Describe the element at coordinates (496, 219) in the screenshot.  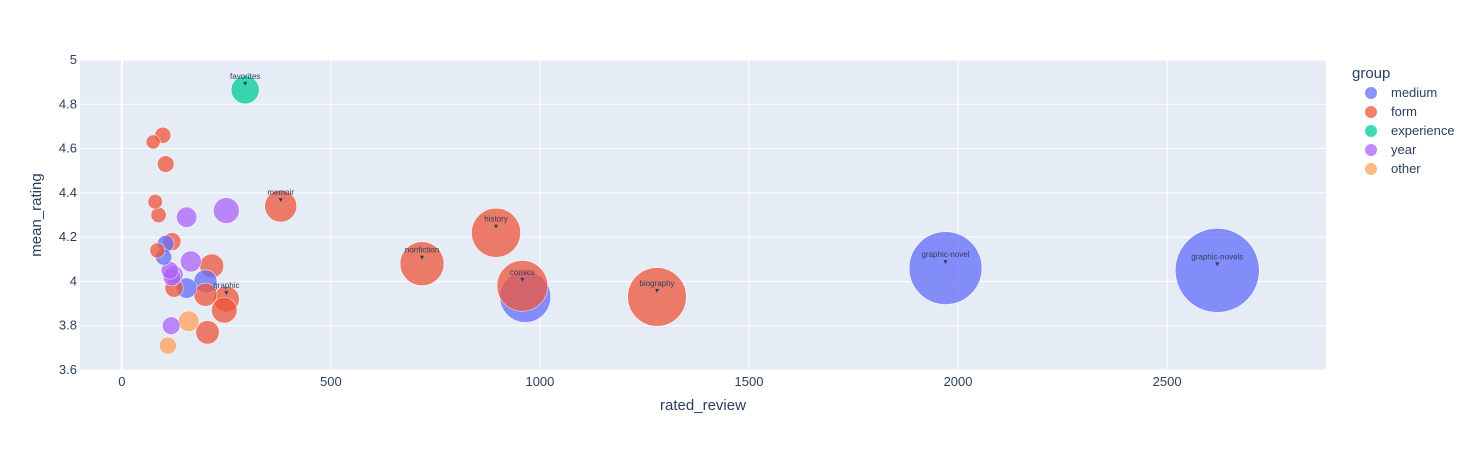
I see `annotation-label: history` at that location.